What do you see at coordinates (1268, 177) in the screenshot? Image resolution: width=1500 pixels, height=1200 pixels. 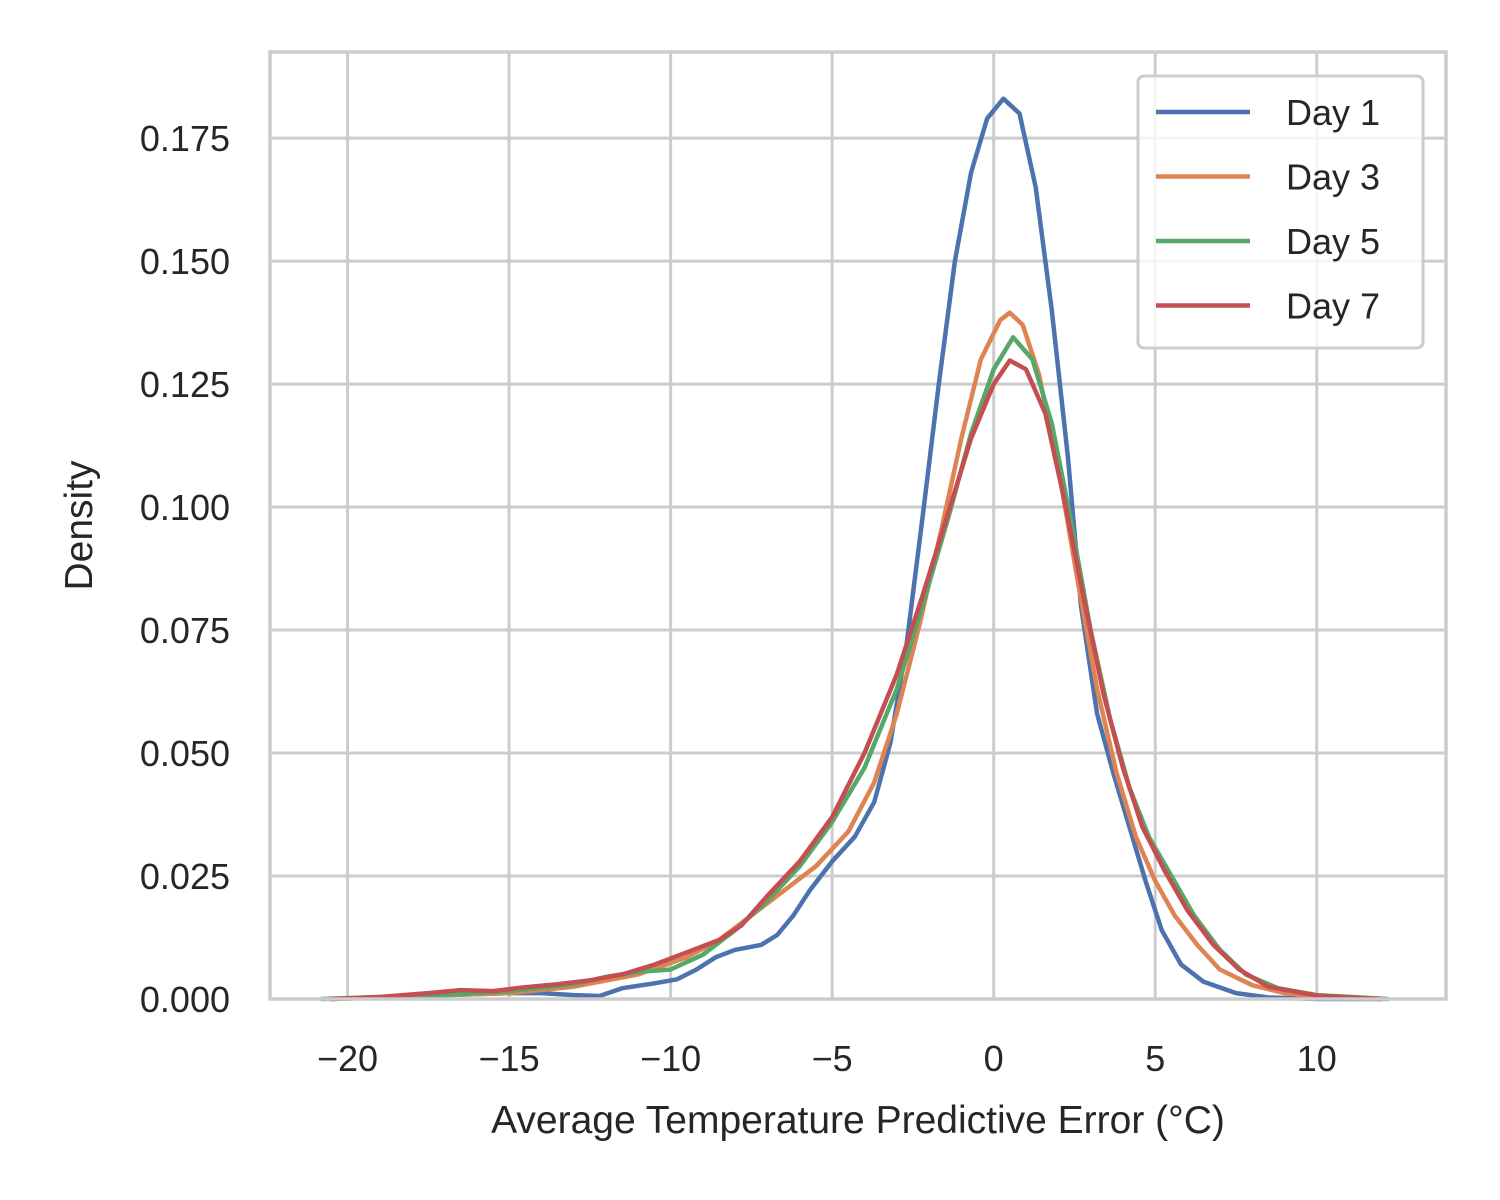 I see `legend-item: Day 3` at bounding box center [1268, 177].